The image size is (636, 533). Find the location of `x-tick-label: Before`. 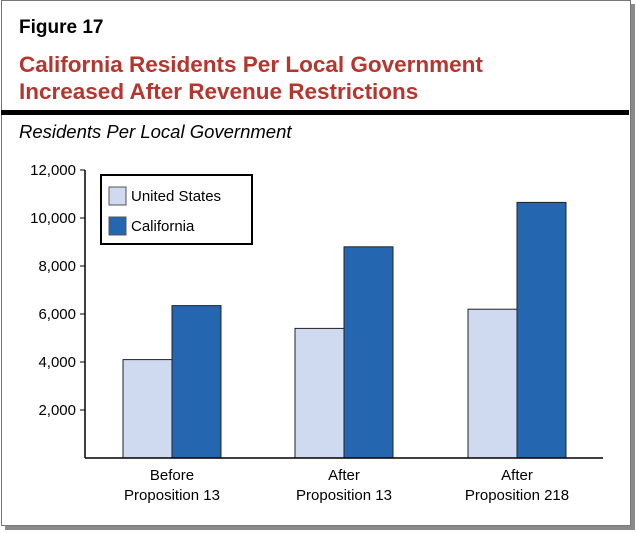

x-tick-label: Before is located at coordinates (172, 475).